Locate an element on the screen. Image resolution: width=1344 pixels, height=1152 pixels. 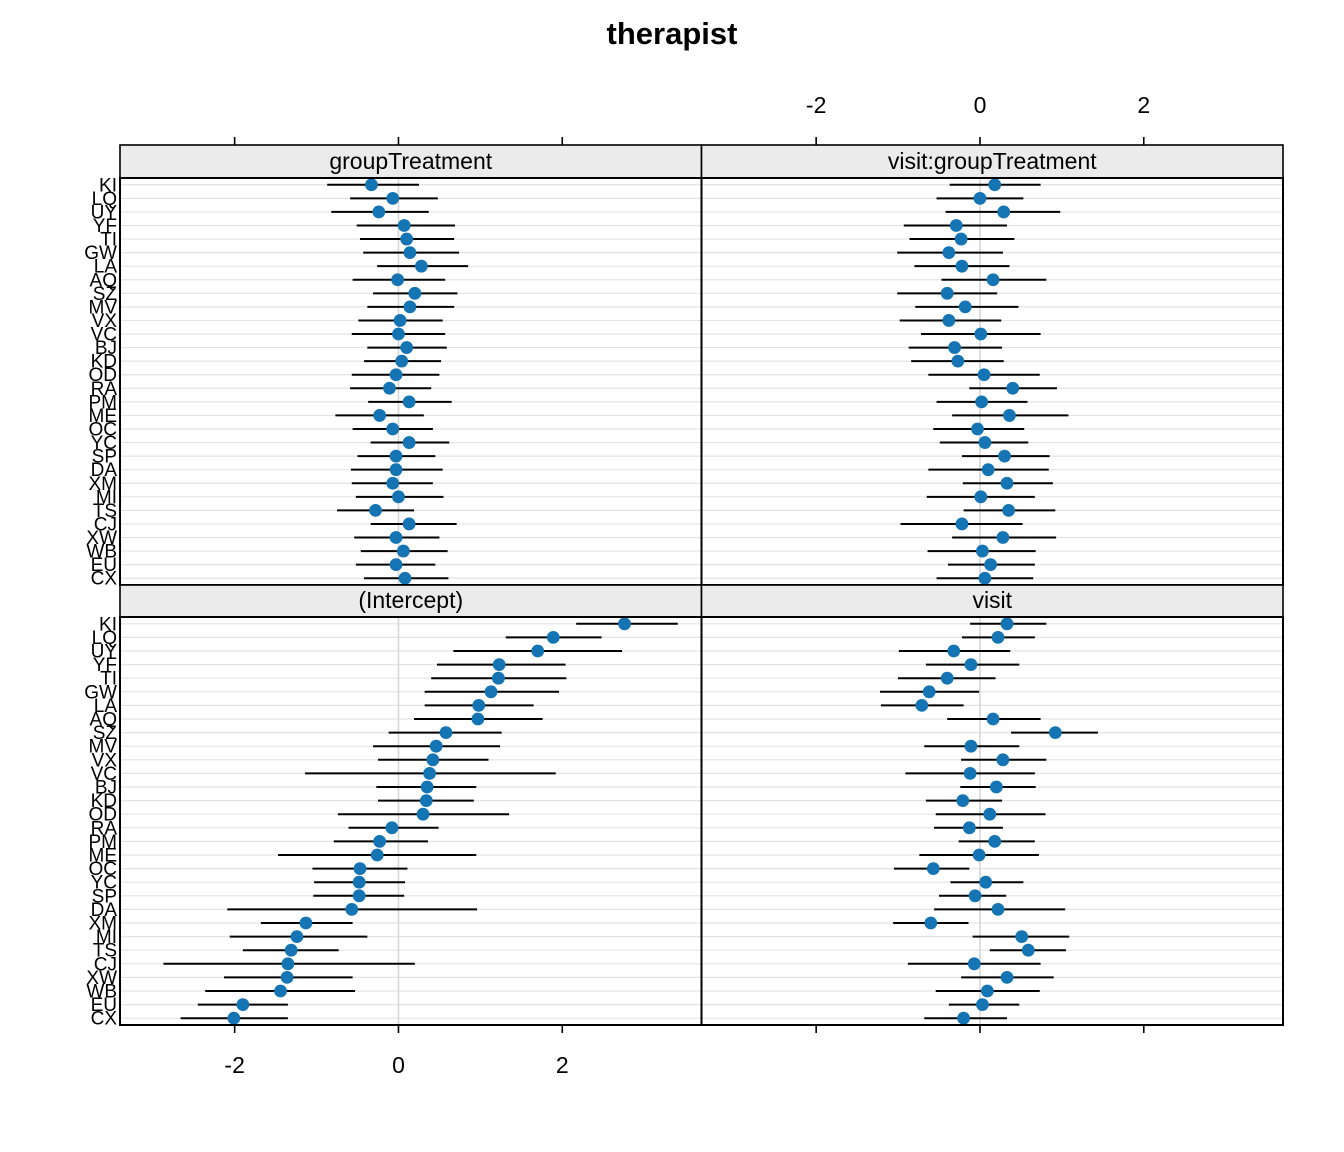
y-axis-label: PM is located at coordinates (103, 842).